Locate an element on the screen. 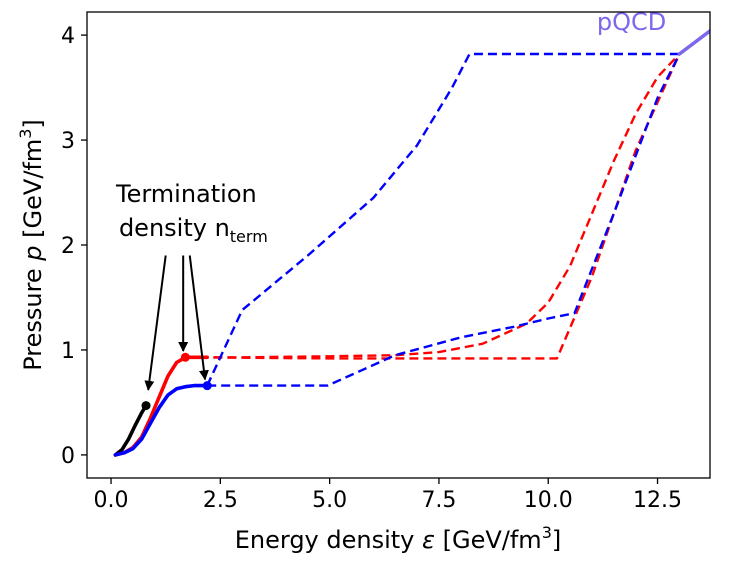 This screenshot has height=577, width=753. x-tick-label: 2.5 is located at coordinates (220, 500).